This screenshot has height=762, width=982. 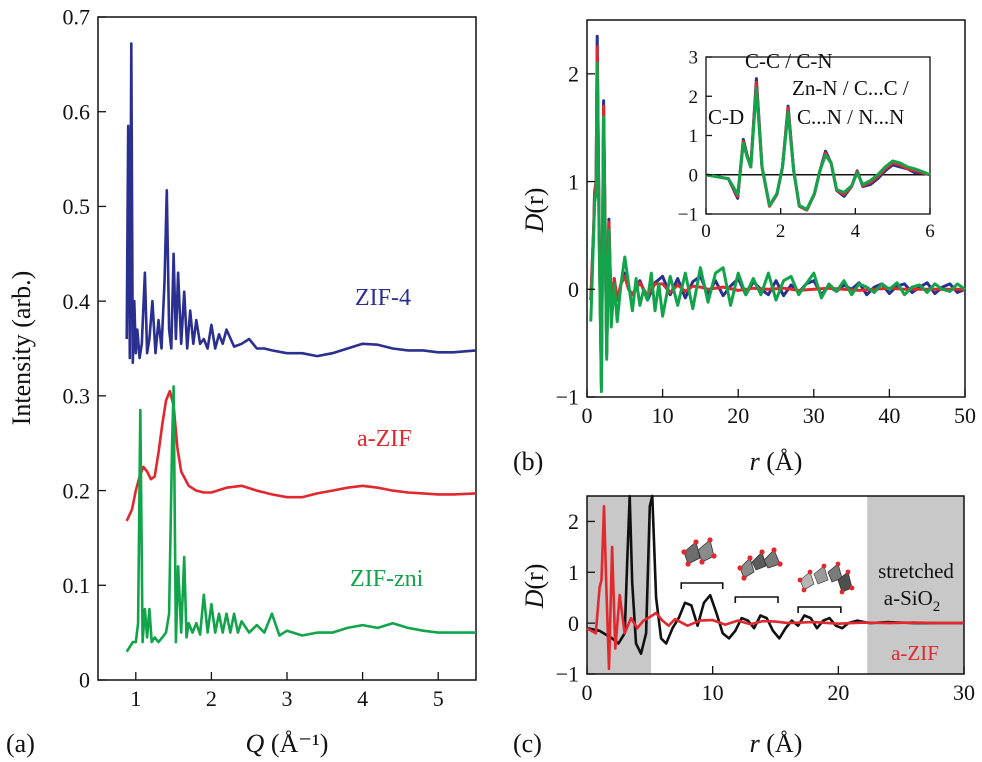 What do you see at coordinates (889, 415) in the screenshot?
I see `panel-b-xtick-label: 40` at bounding box center [889, 415].